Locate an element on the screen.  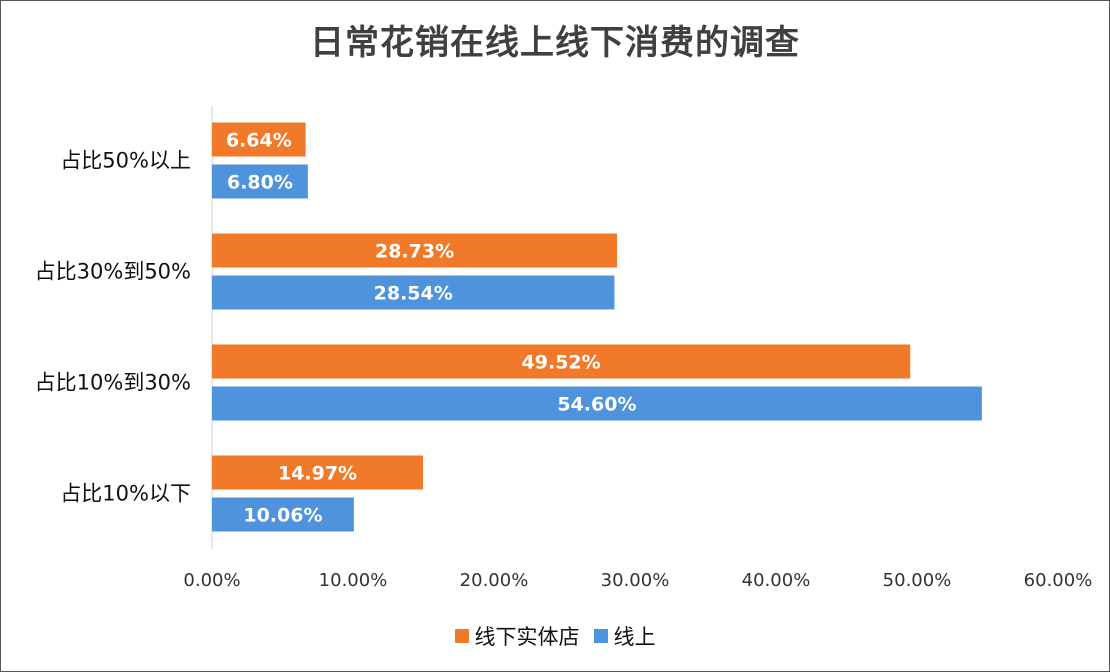
legend-label-online: 线上 is located at coordinates (634, 637).